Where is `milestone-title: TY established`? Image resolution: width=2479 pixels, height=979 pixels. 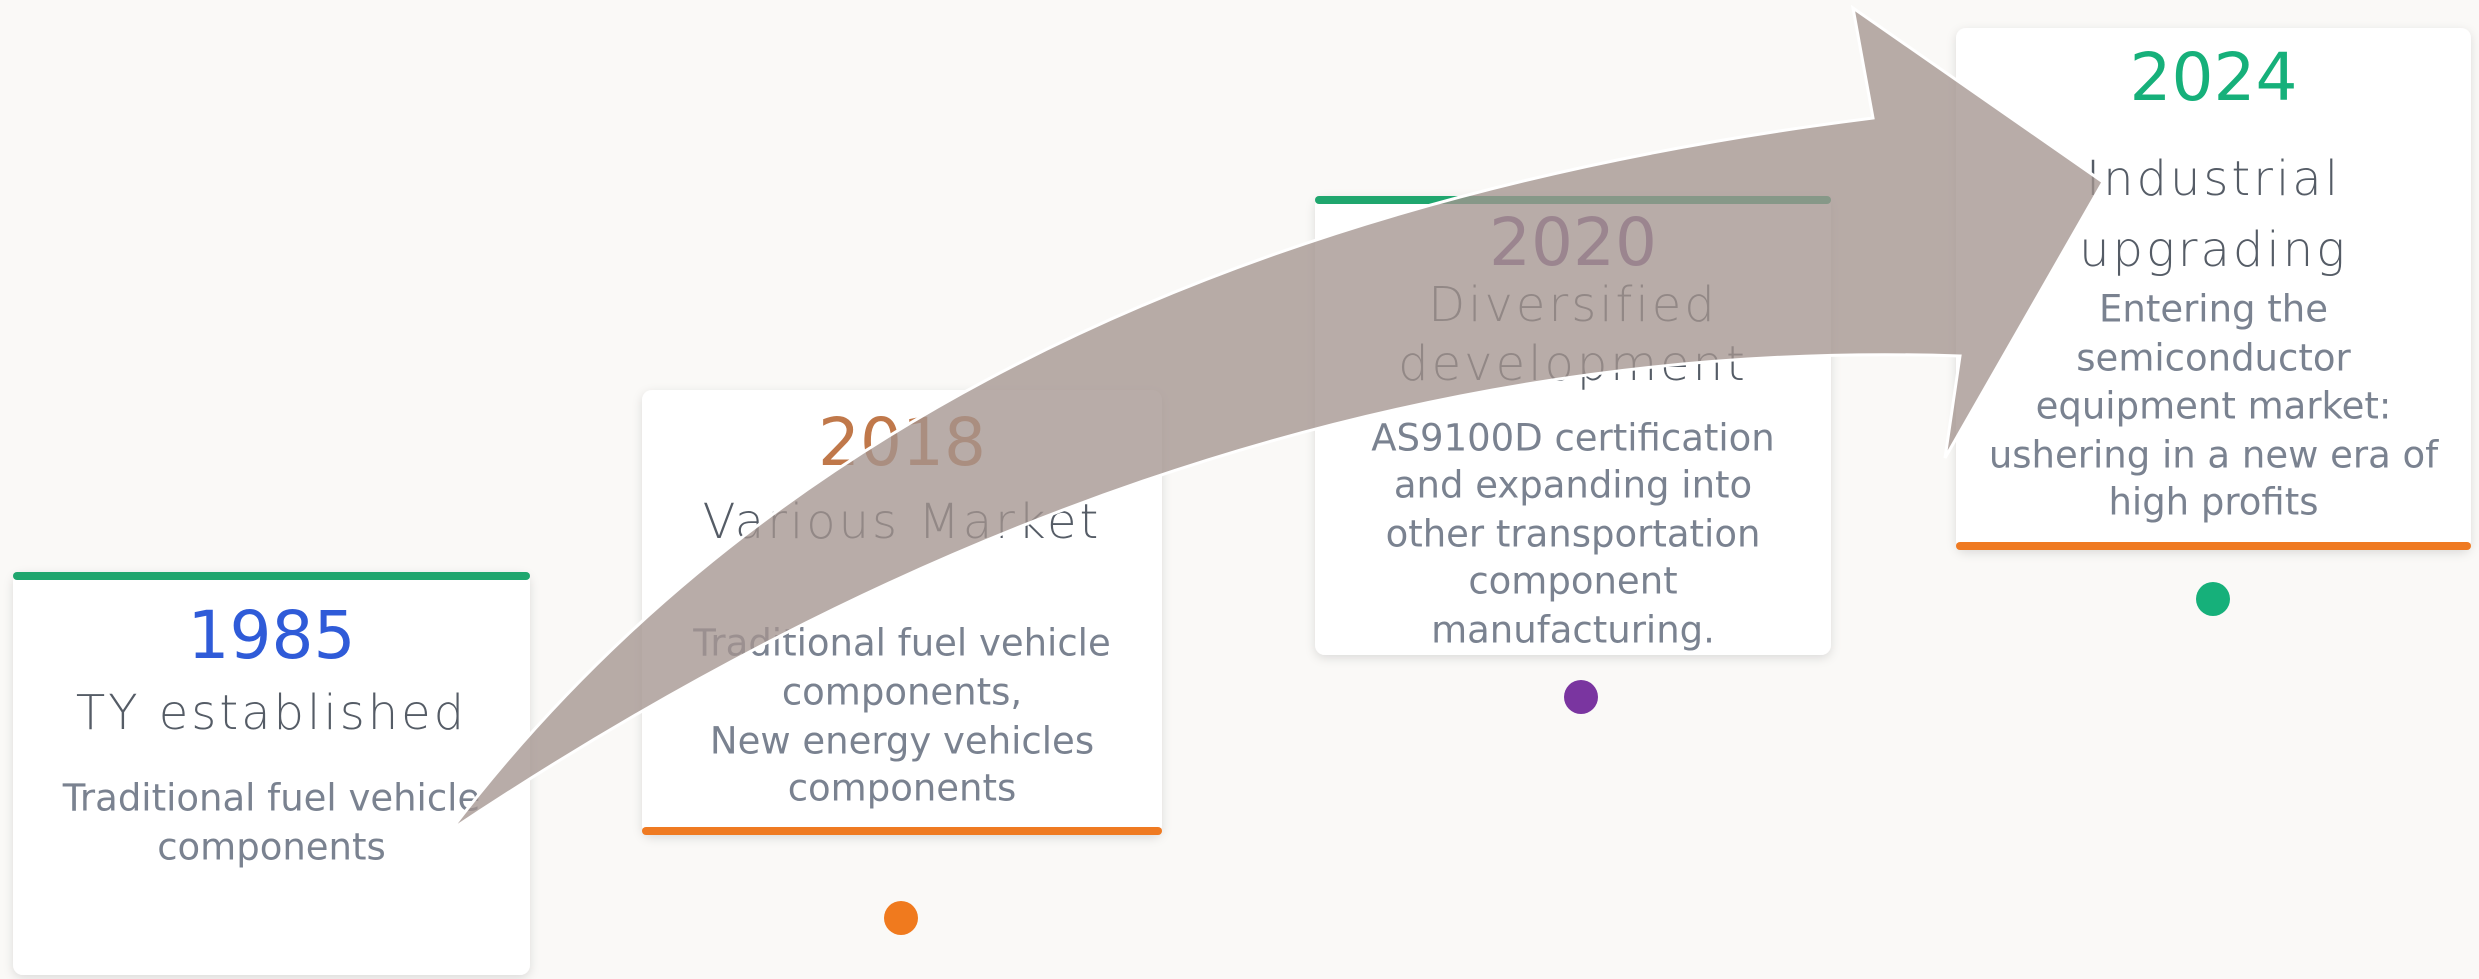
milestone-title: TY established is located at coordinates (271, 713).